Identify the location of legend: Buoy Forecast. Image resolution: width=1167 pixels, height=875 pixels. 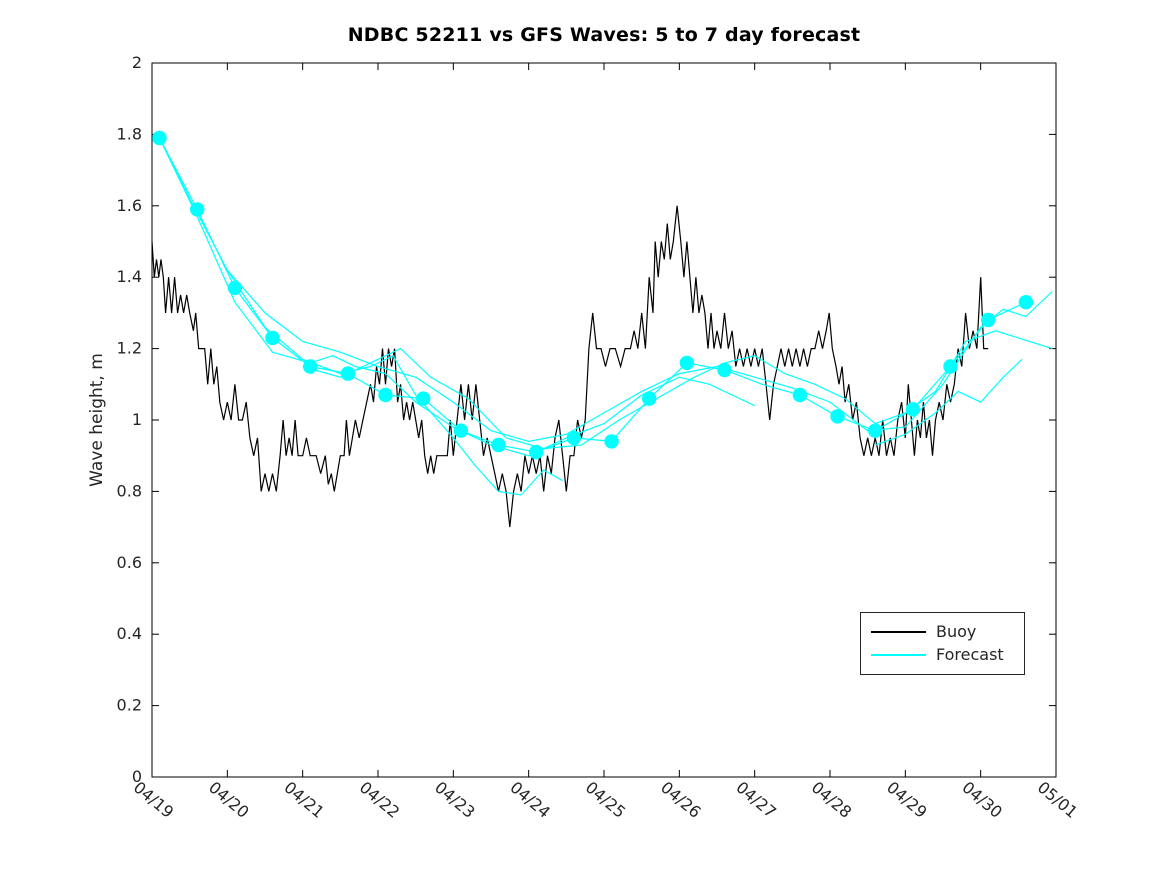
(942, 643).